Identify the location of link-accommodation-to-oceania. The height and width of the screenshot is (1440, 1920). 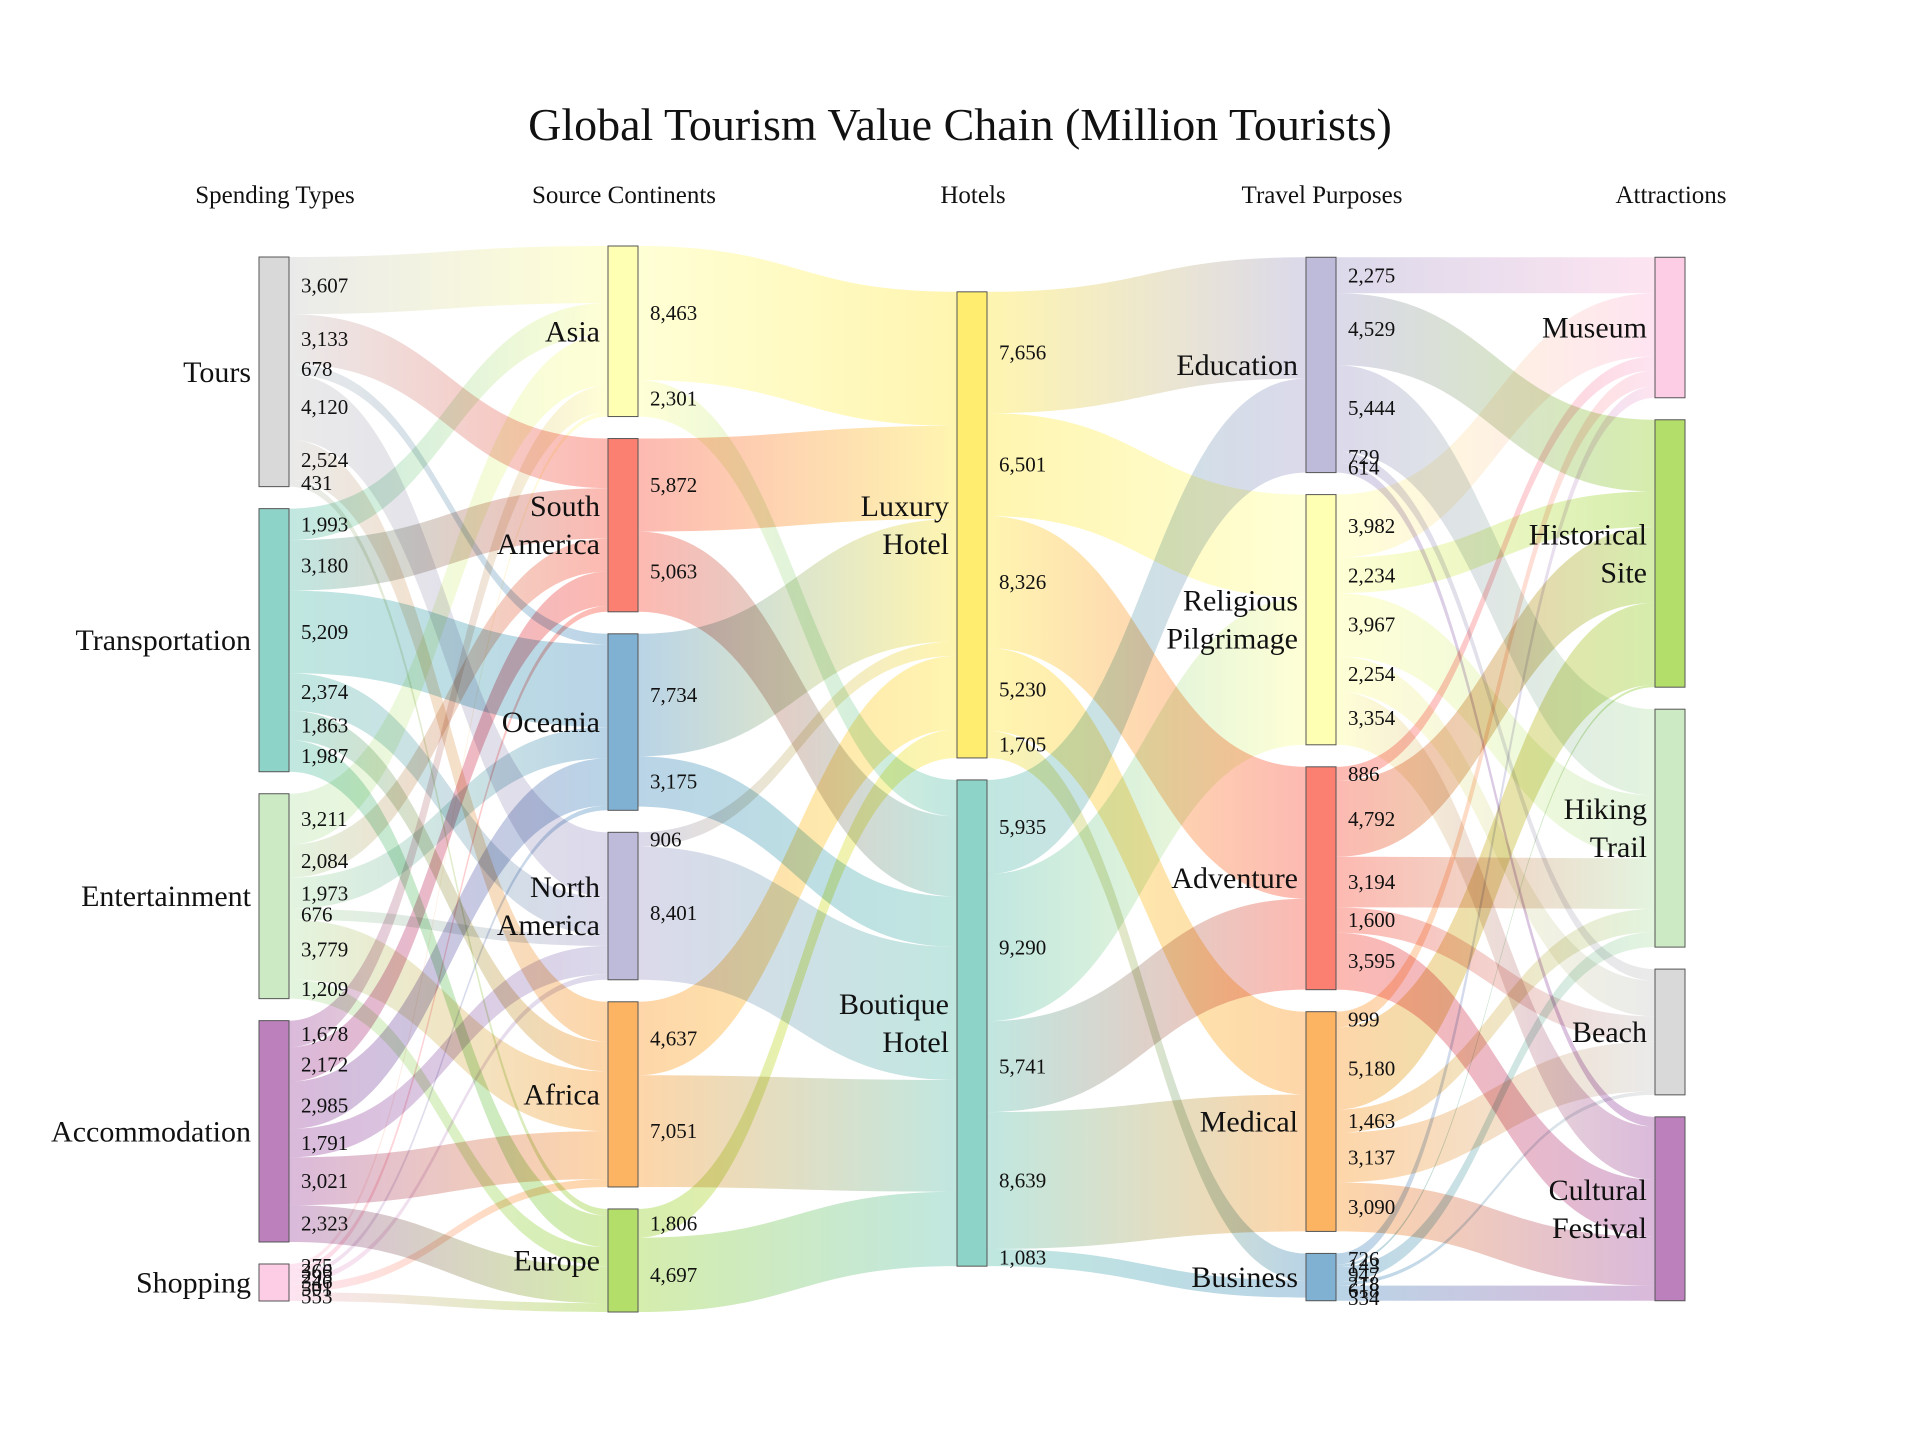
(448, 943).